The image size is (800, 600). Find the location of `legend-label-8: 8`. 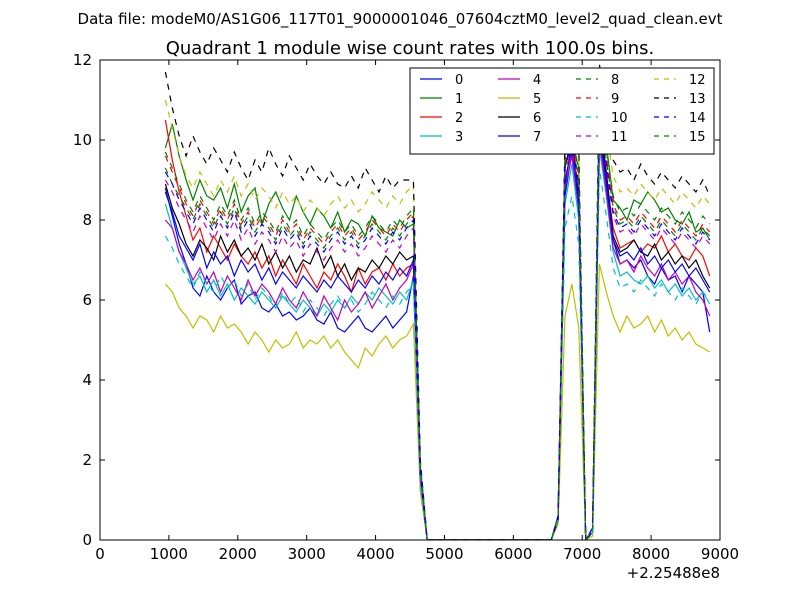

legend-label-8: 8 is located at coordinates (615, 80).